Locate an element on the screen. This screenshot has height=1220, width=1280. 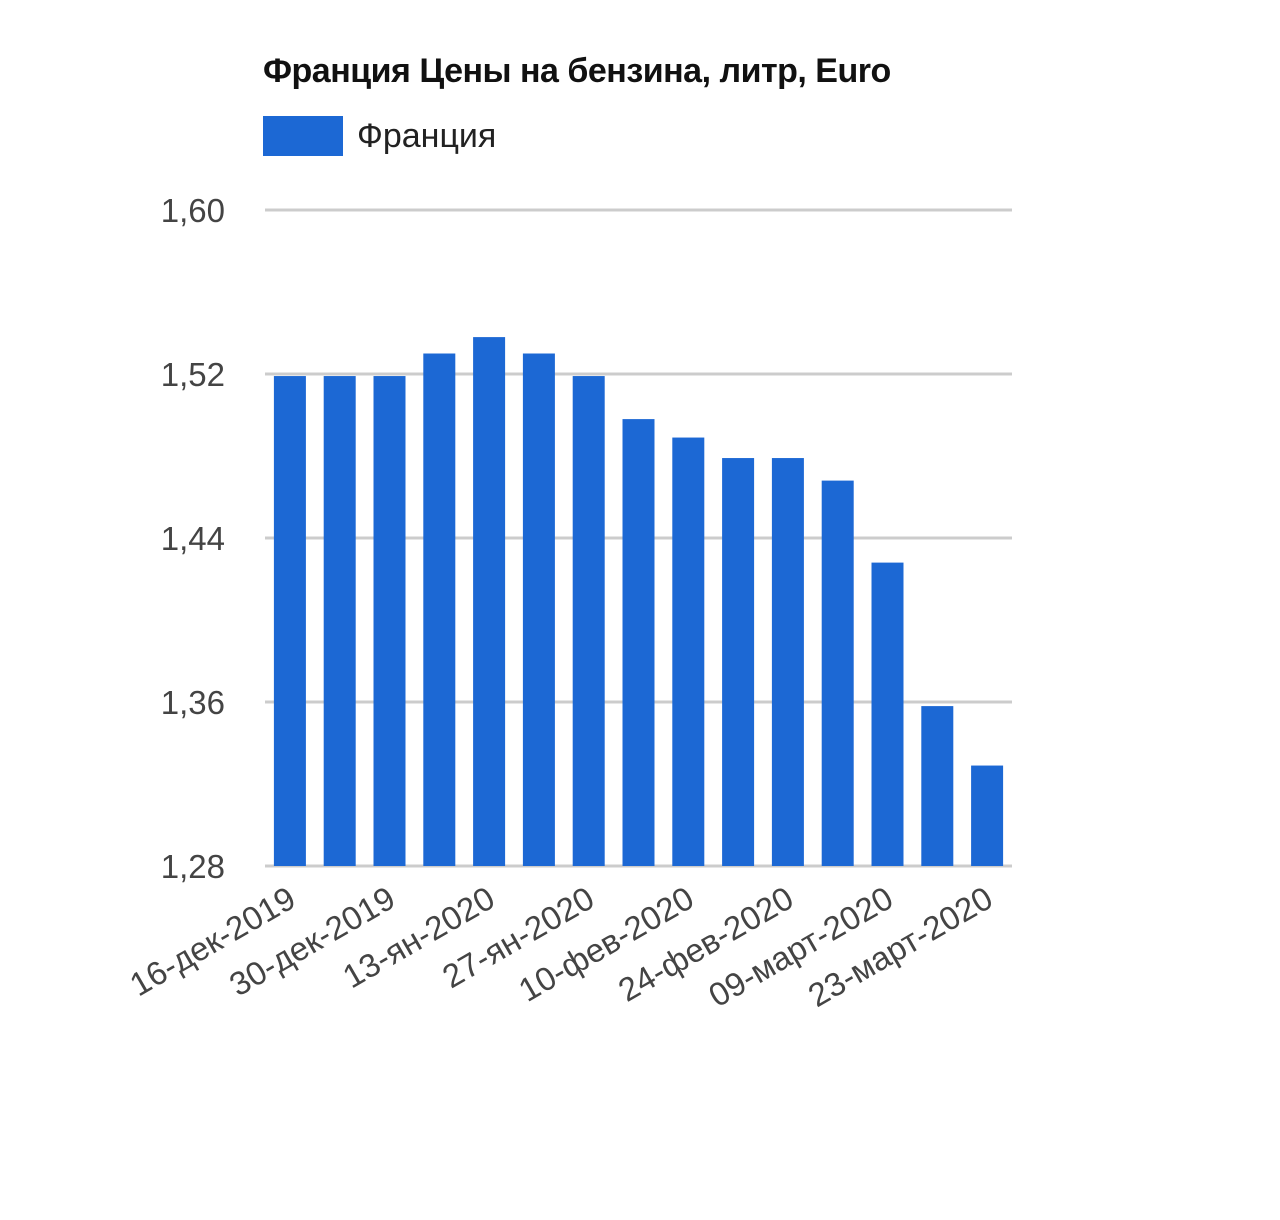
legend-label: Франция is located at coordinates (427, 135).